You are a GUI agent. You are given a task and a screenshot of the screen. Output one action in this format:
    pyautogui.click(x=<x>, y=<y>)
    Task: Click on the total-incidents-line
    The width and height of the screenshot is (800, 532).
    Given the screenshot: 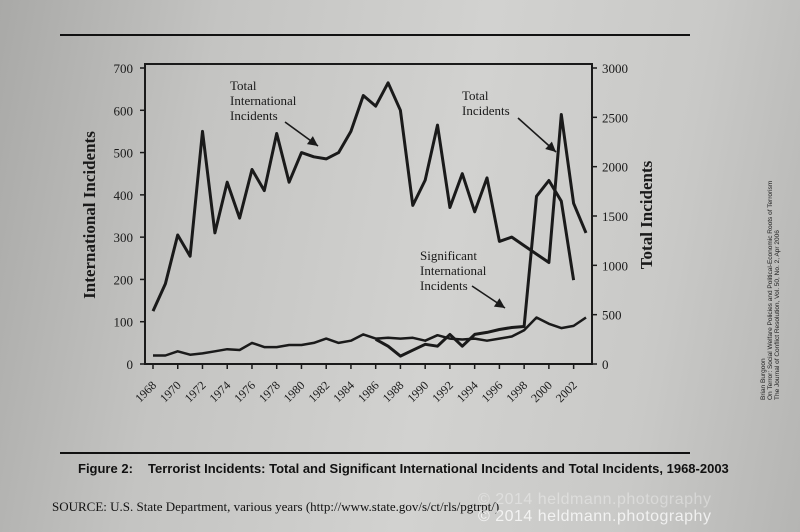 What is the action you would take?
    pyautogui.click(x=475, y=268)
    